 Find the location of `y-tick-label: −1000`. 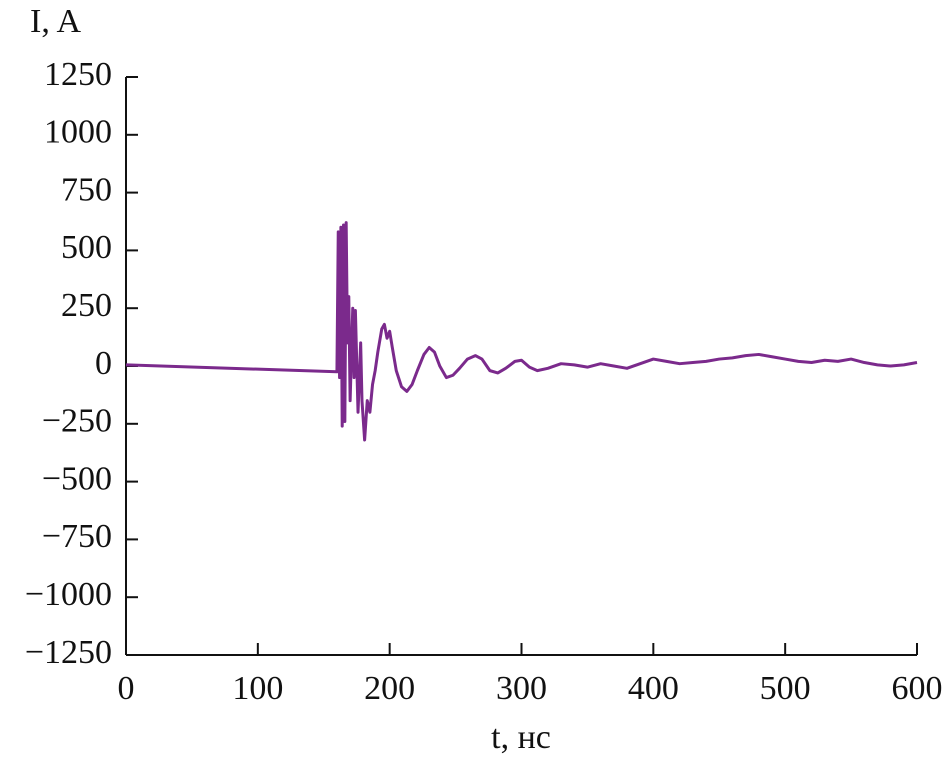

y-tick-label: −1000 is located at coordinates (68, 594).